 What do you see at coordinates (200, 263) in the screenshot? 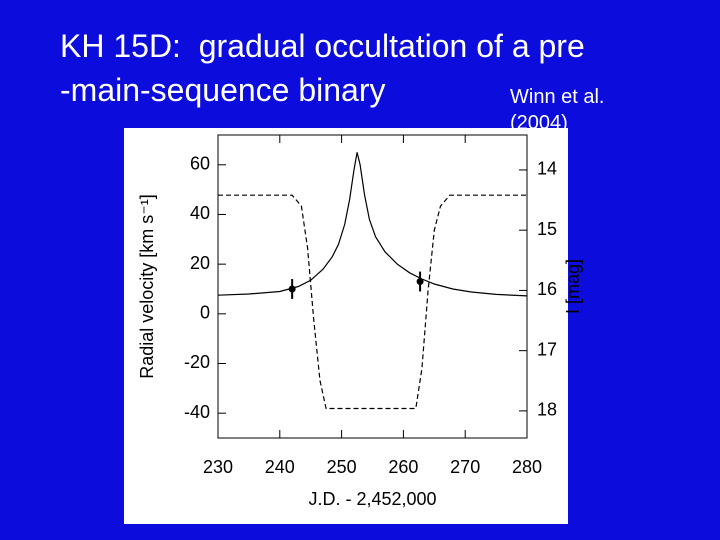
I see `y-tick-label: 20` at bounding box center [200, 263].